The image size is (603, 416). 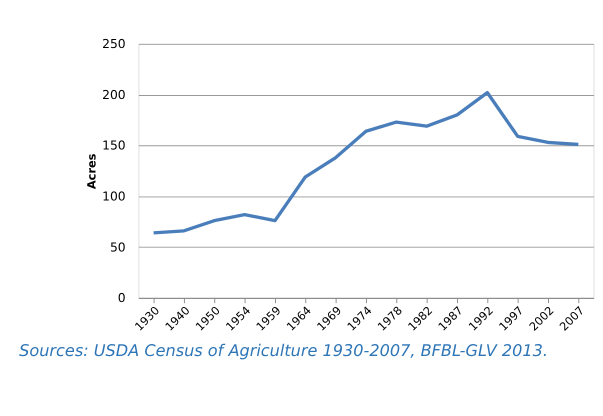 I want to click on source-note: Sources: USDA Census of Agriculture 1930-2007, BFBL-GLV 2013., so click(x=283, y=350).